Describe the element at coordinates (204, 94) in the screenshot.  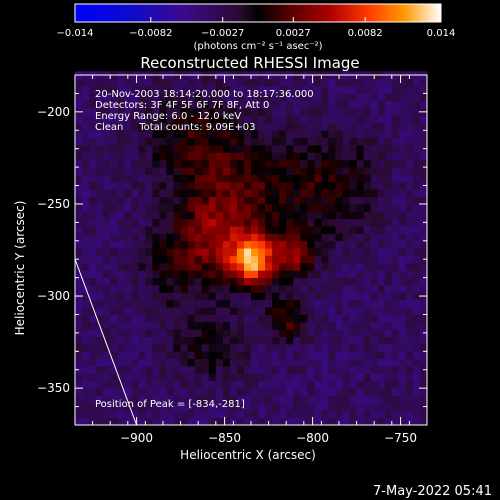
I see `annotation-time-range: 20-Nov-2003 18:14:20.000 to 18:17:36.000` at that location.